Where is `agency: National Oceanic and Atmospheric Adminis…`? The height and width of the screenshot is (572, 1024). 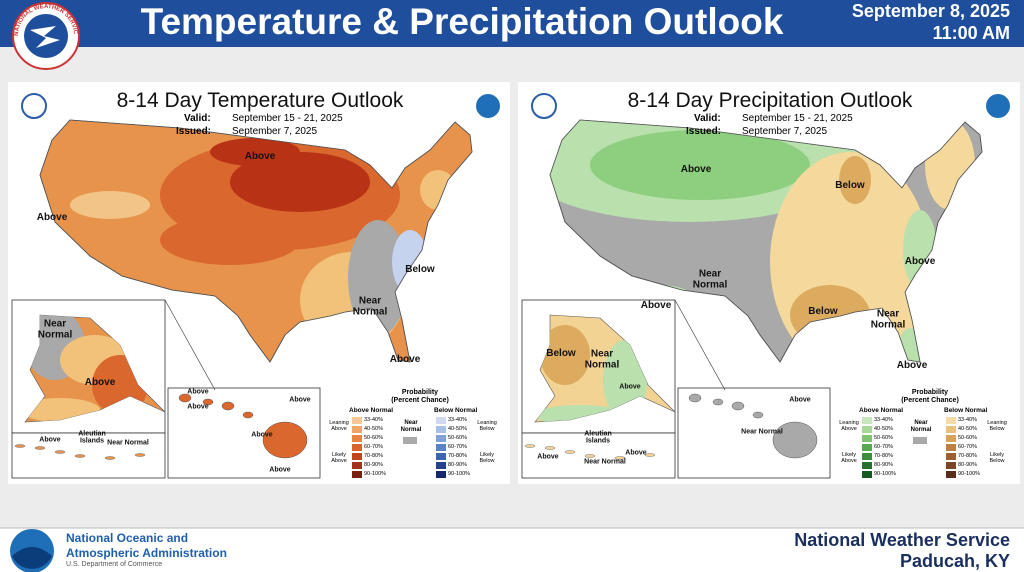 agency: National Oceanic and Atmospheric Adminis… is located at coordinates (146, 545).